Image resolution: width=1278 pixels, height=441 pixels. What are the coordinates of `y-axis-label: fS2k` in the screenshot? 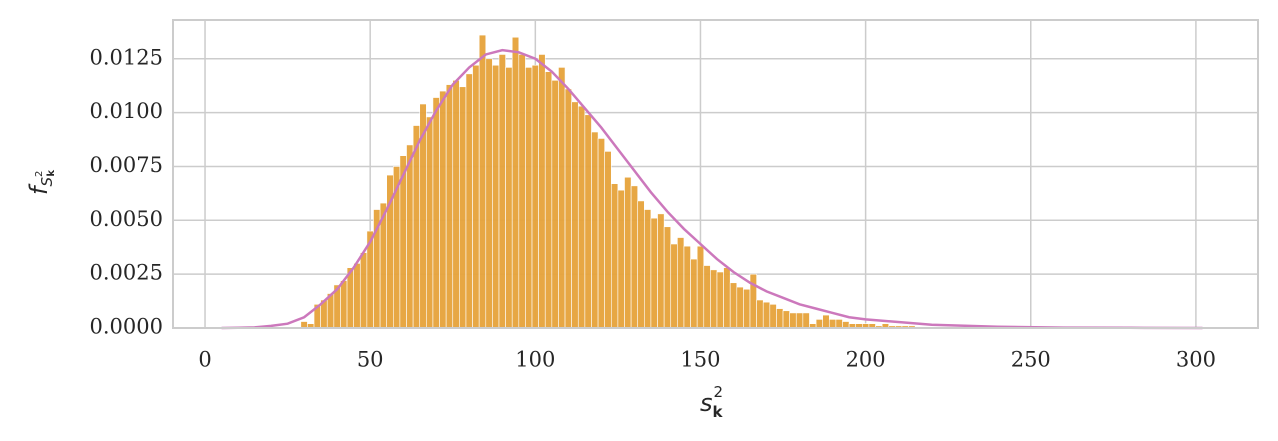 It's located at (41, 182).